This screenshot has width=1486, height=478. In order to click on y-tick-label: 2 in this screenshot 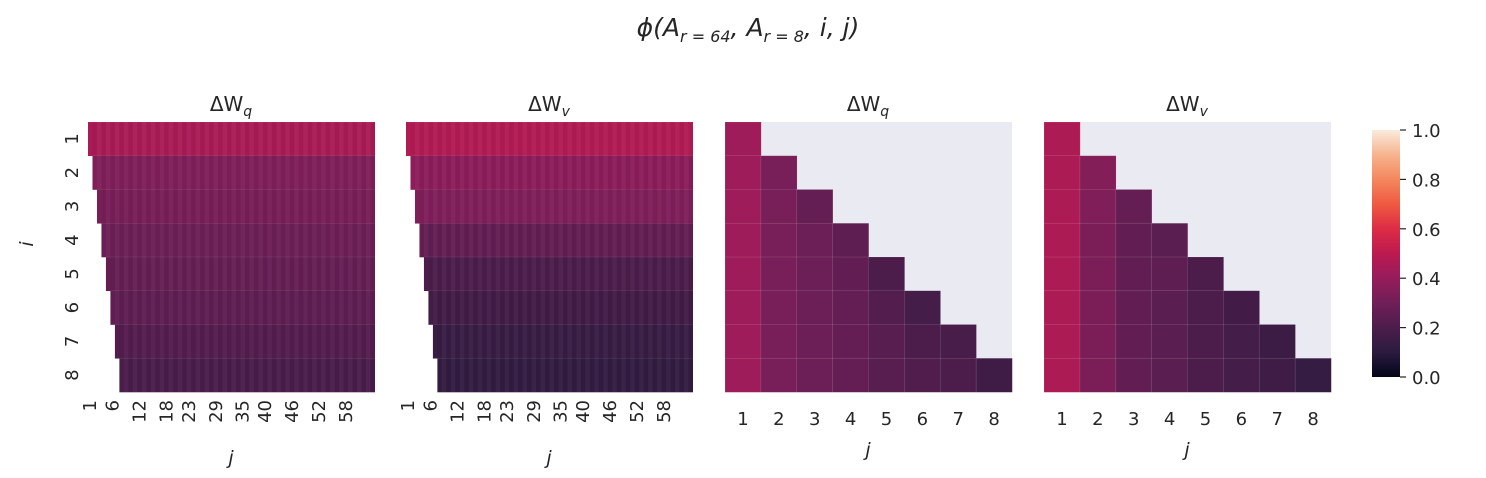, I will do `click(72, 172)`.